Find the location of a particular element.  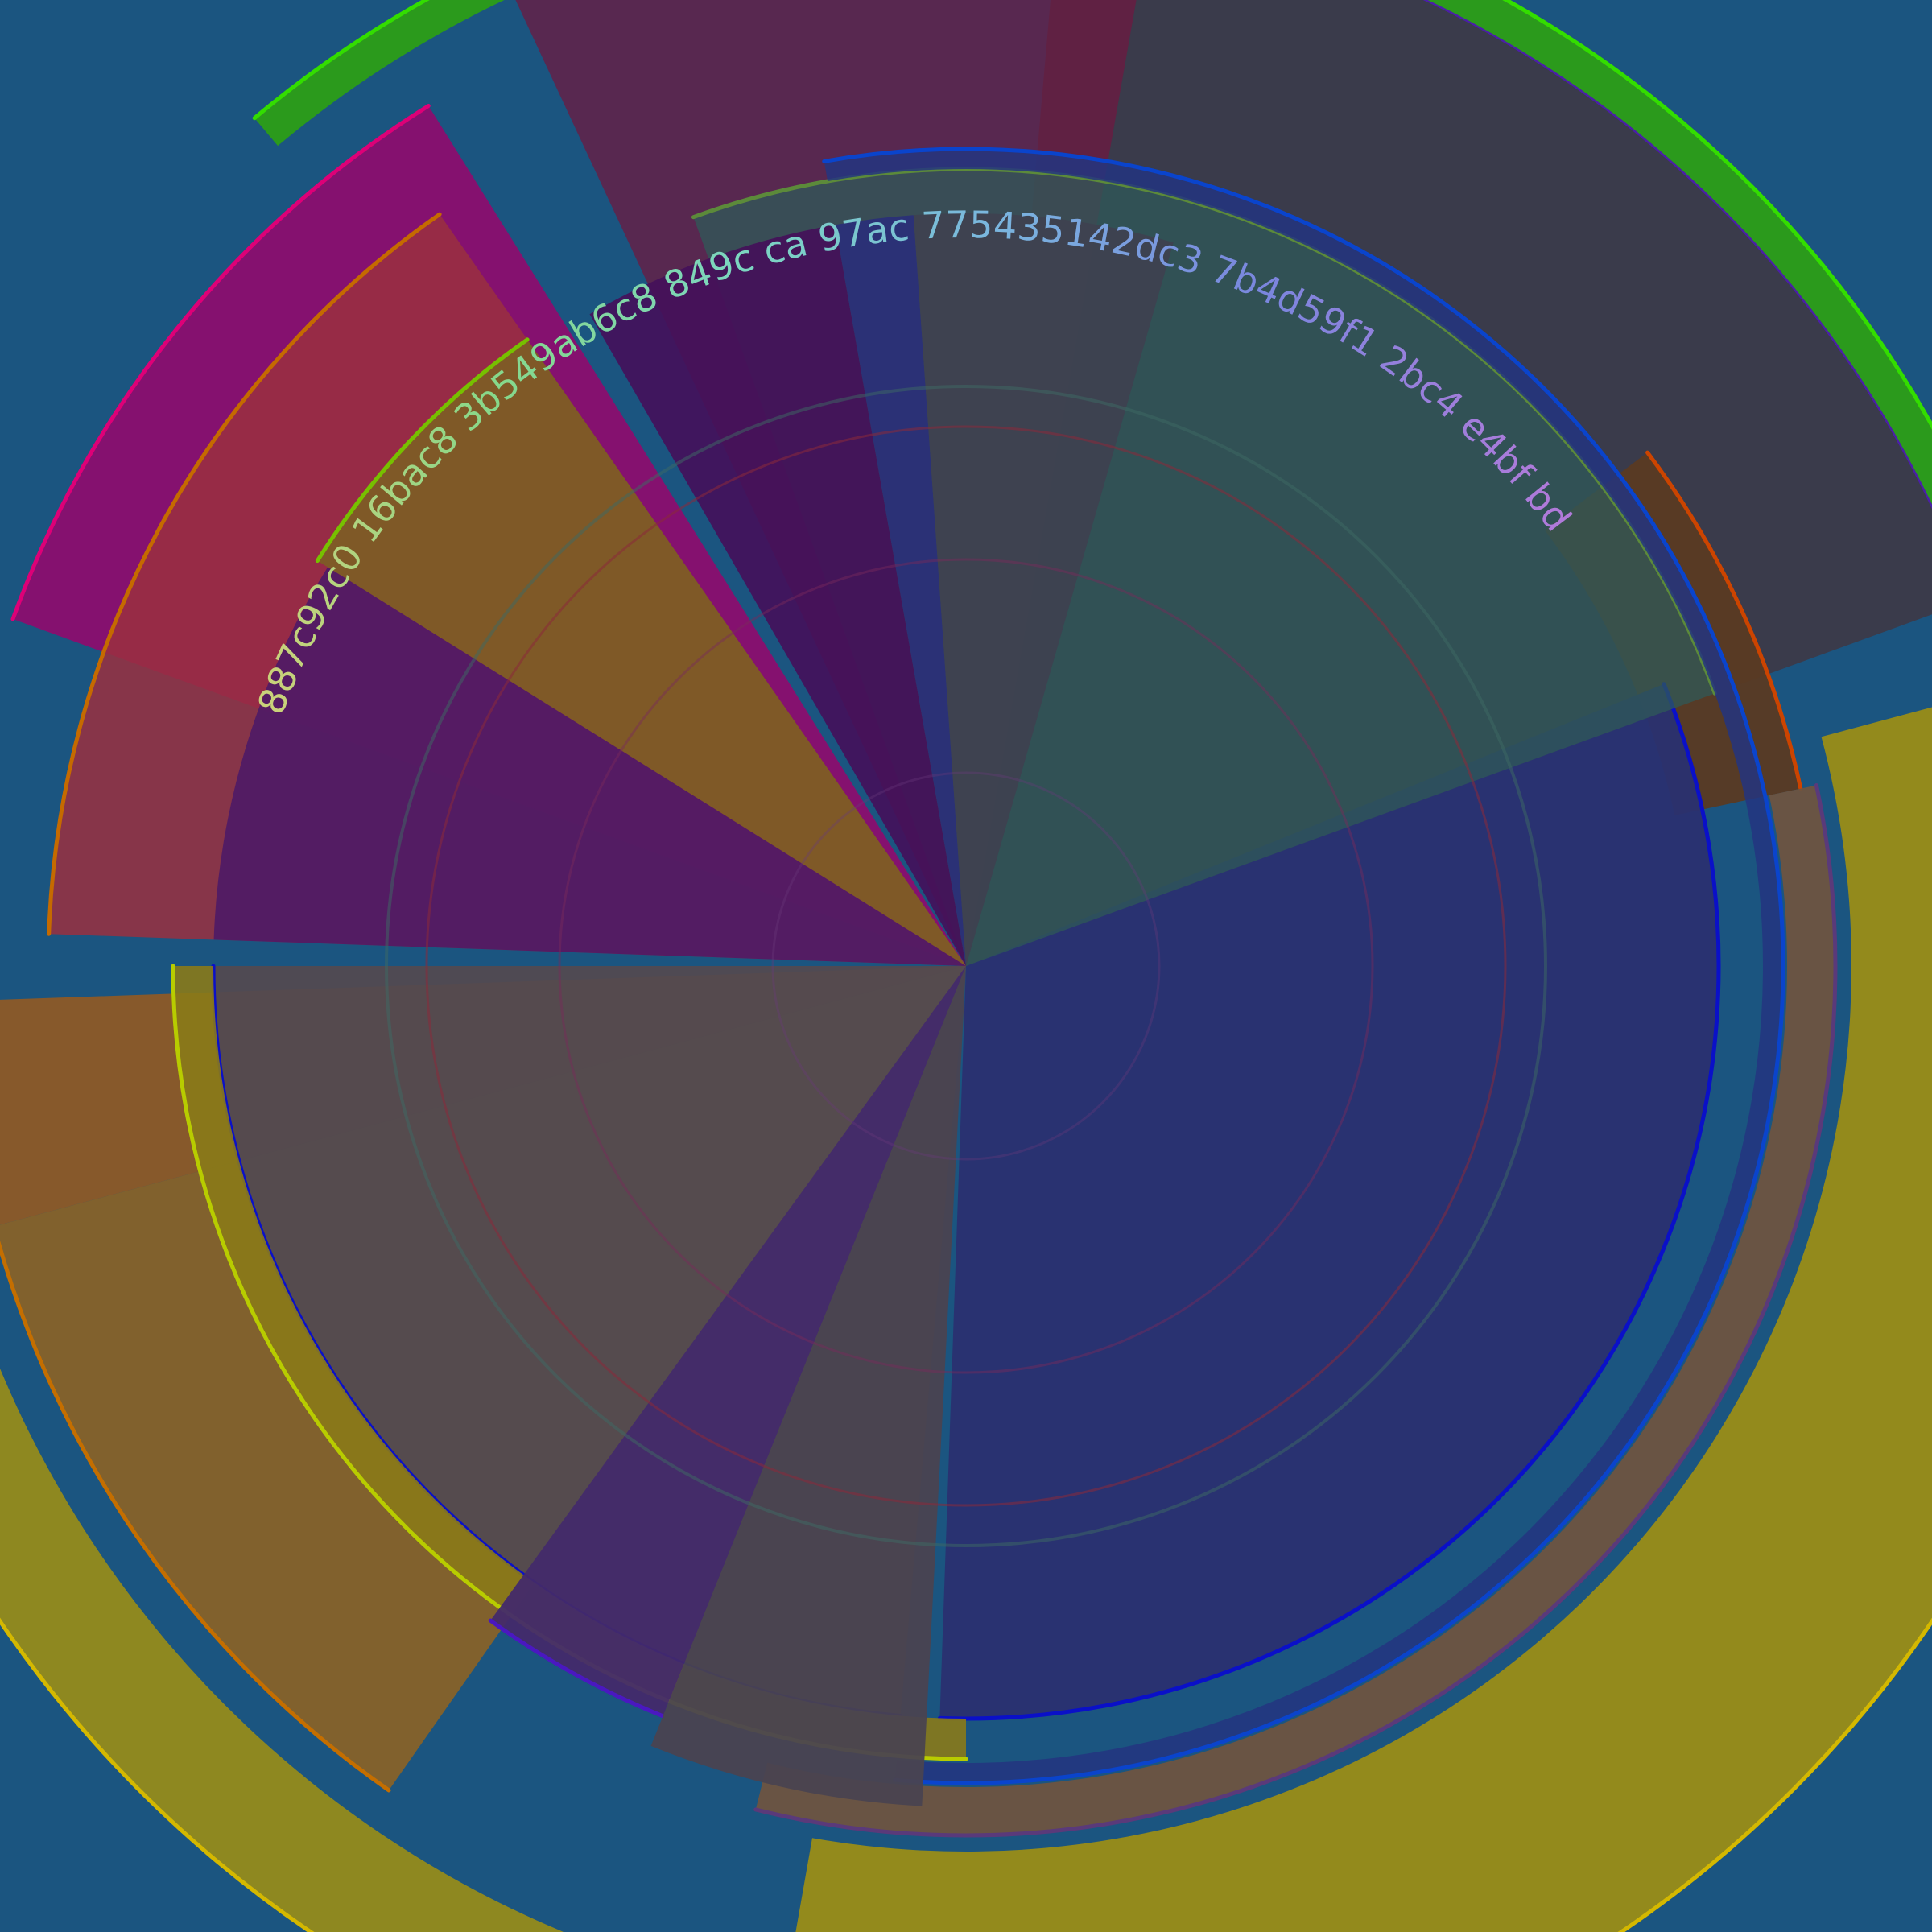

sector-top-gray-sector is located at coordinates (1043, 589).